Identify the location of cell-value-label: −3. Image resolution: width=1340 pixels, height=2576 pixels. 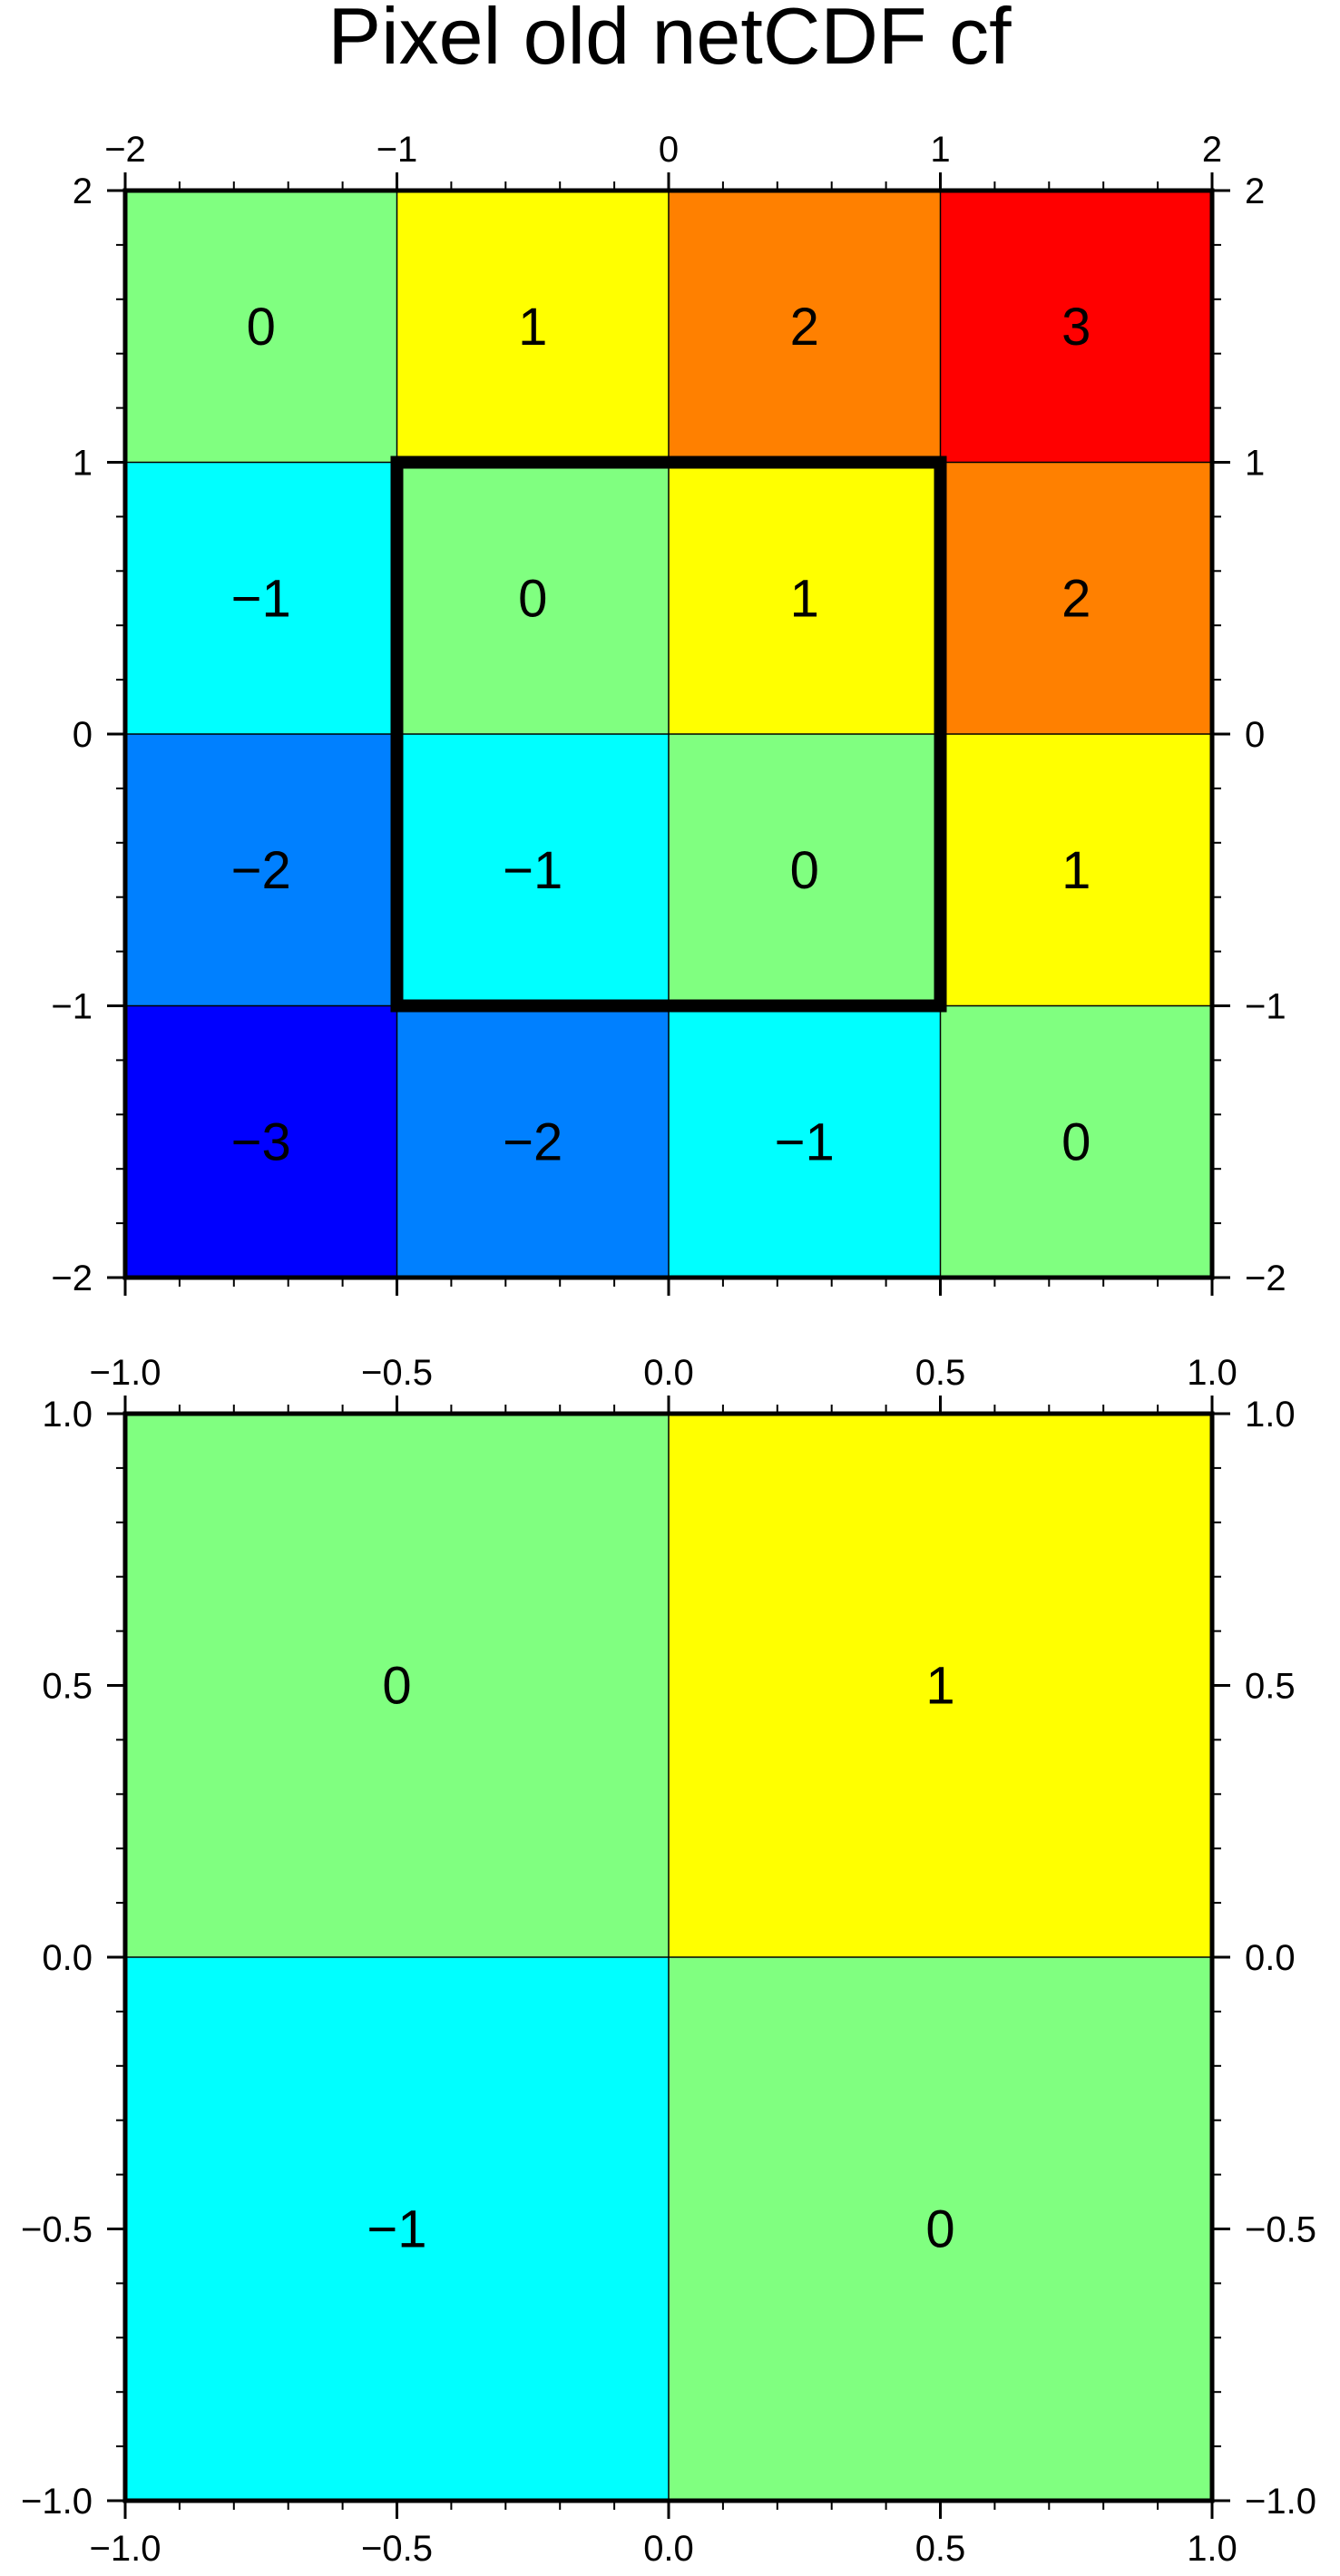
(261, 1141).